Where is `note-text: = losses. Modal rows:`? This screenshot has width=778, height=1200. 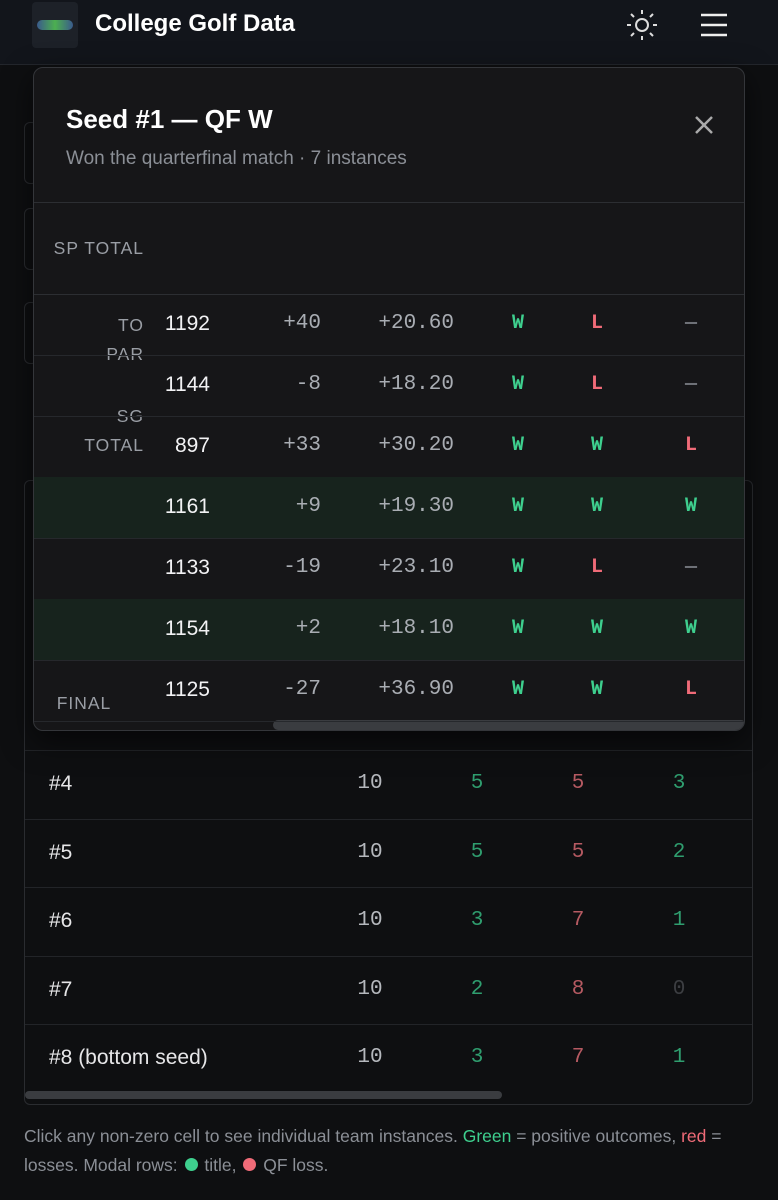 note-text: = losses. Modal rows: is located at coordinates (373, 1150).